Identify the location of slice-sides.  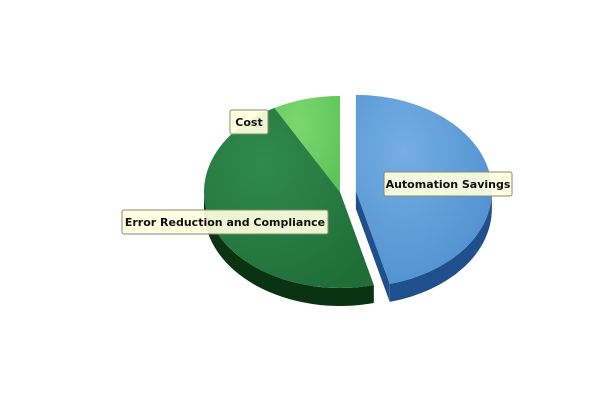
(348, 248).